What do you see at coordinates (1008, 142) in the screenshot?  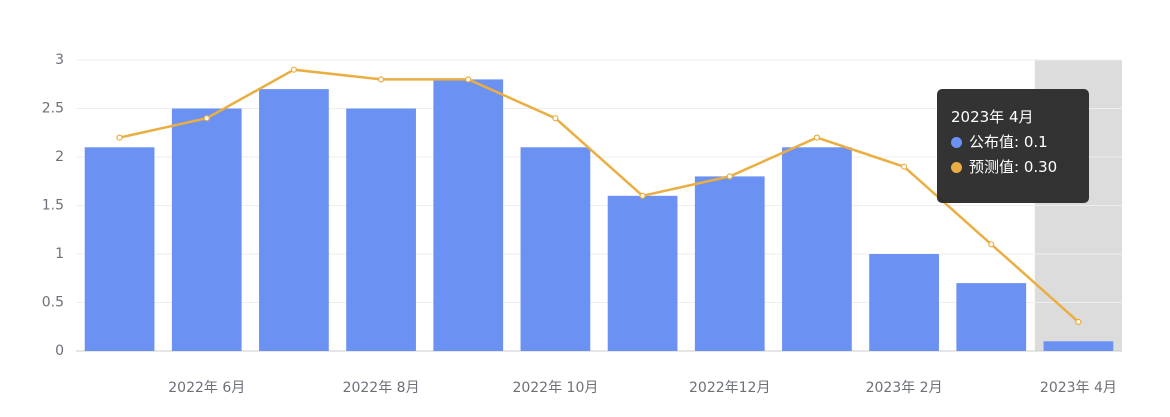 I see `tooltip-text: 公布值: 0.1` at bounding box center [1008, 142].